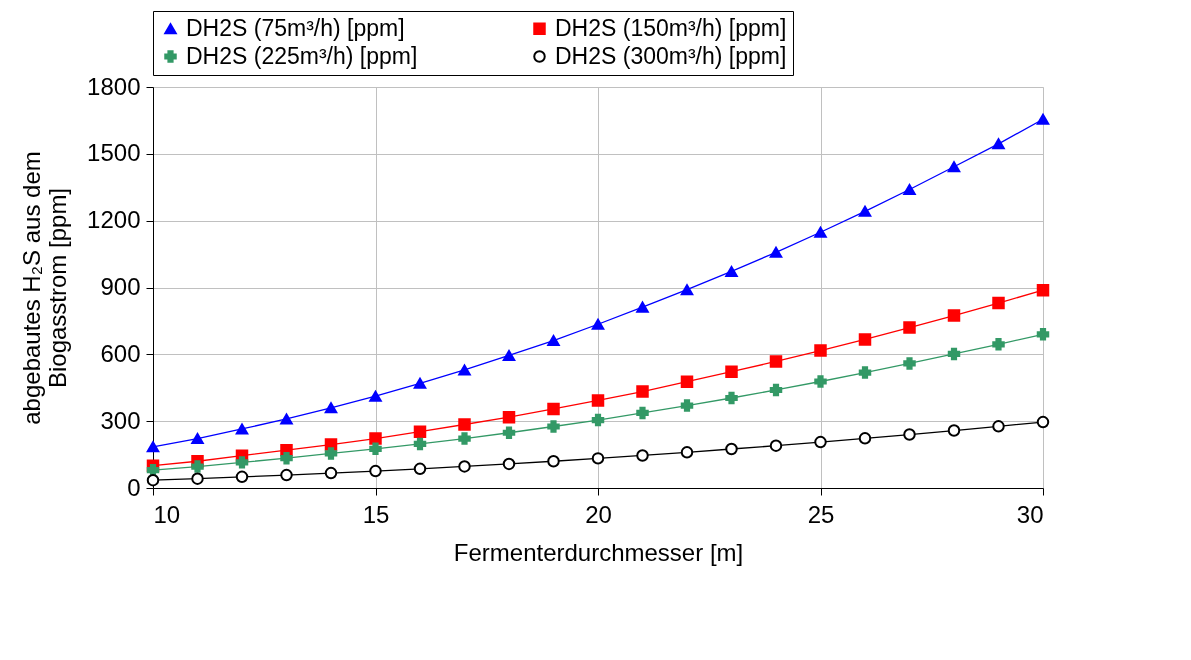 The height and width of the screenshot is (660, 1191). What do you see at coordinates (114, 153) in the screenshot?
I see `y-tick-label: 1500` at bounding box center [114, 153].